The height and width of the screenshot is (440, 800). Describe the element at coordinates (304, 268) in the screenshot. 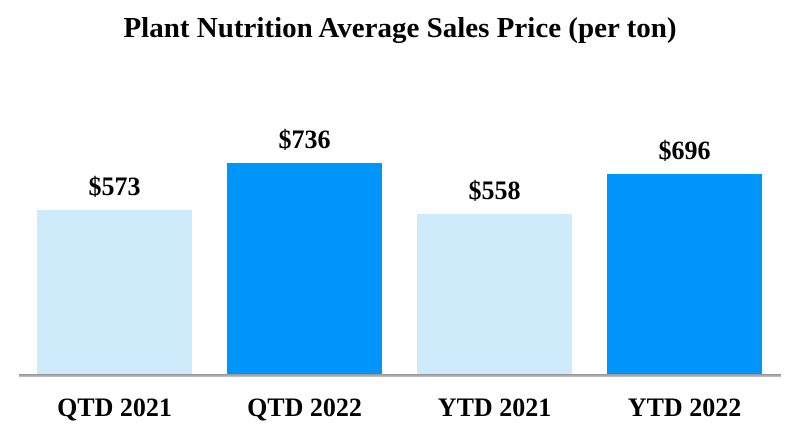

I see `bar-qtd-2022` at that location.